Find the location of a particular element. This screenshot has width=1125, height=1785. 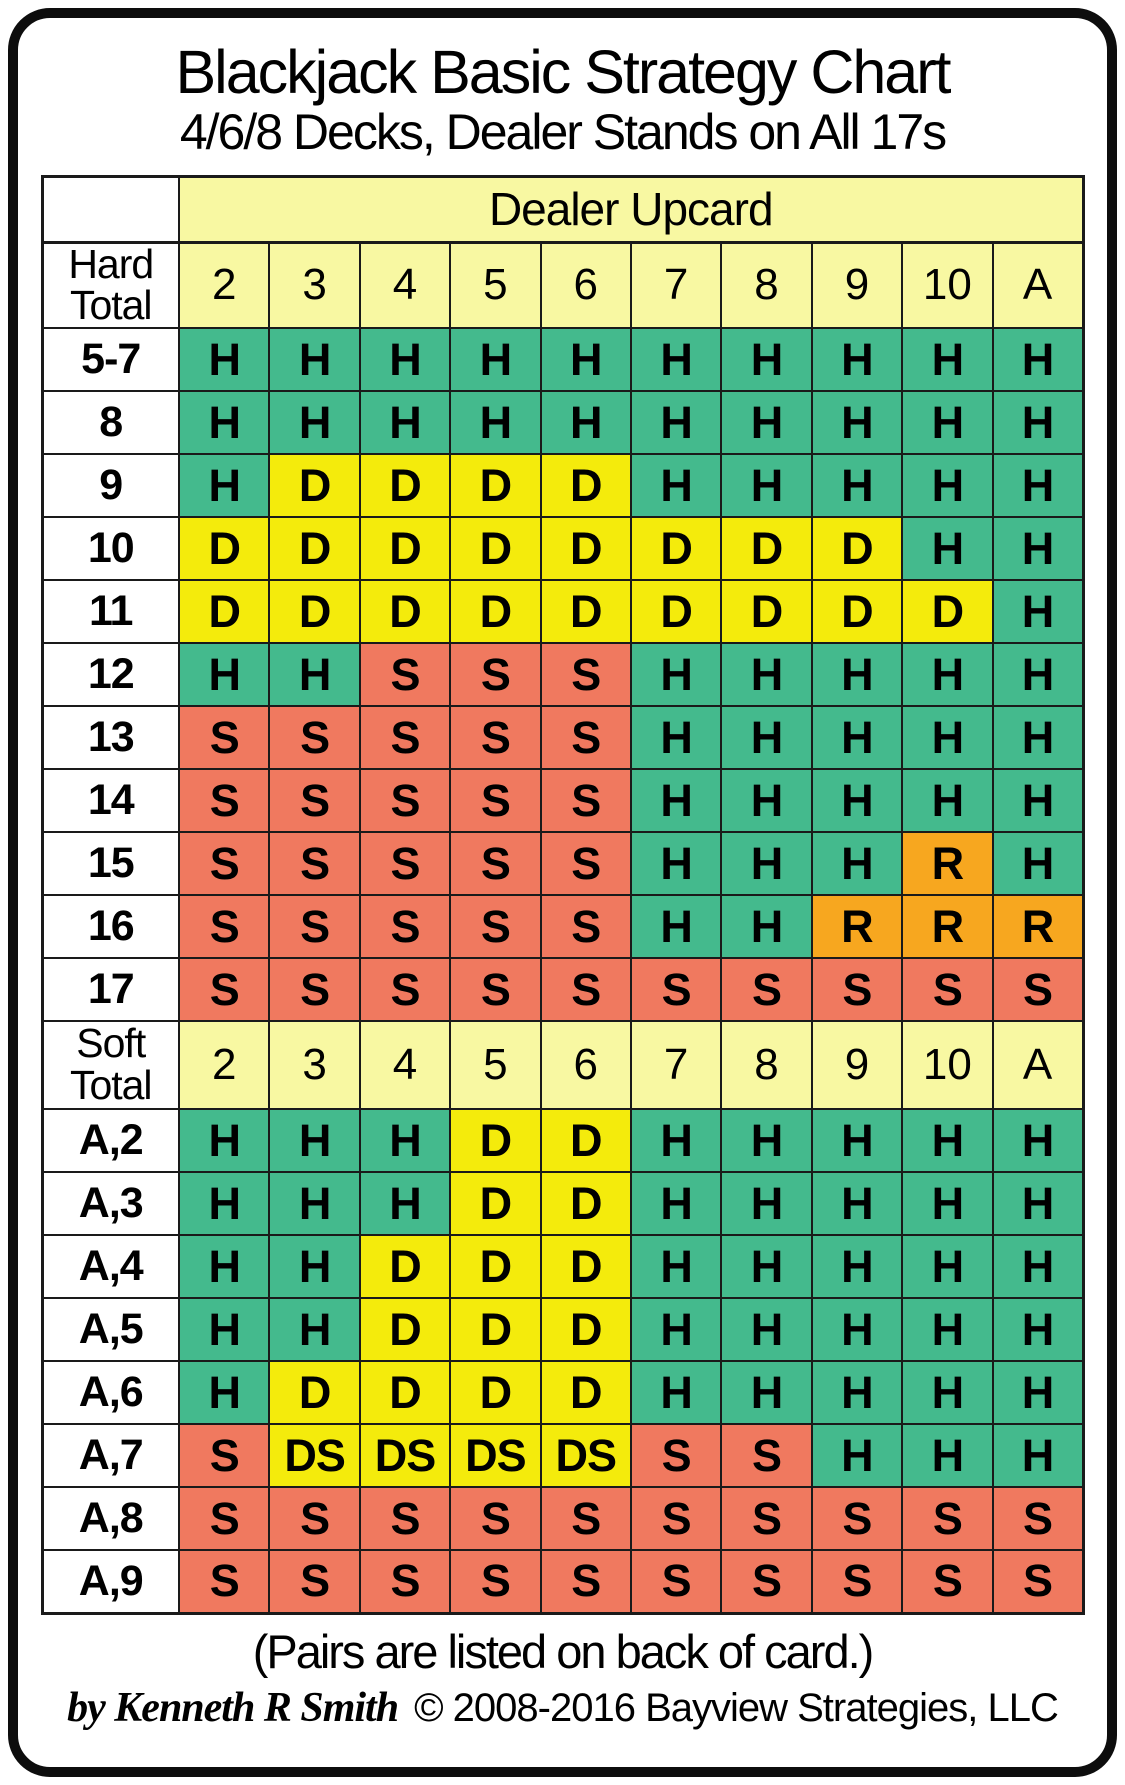

row-label: A,6 is located at coordinates (110, 1393).